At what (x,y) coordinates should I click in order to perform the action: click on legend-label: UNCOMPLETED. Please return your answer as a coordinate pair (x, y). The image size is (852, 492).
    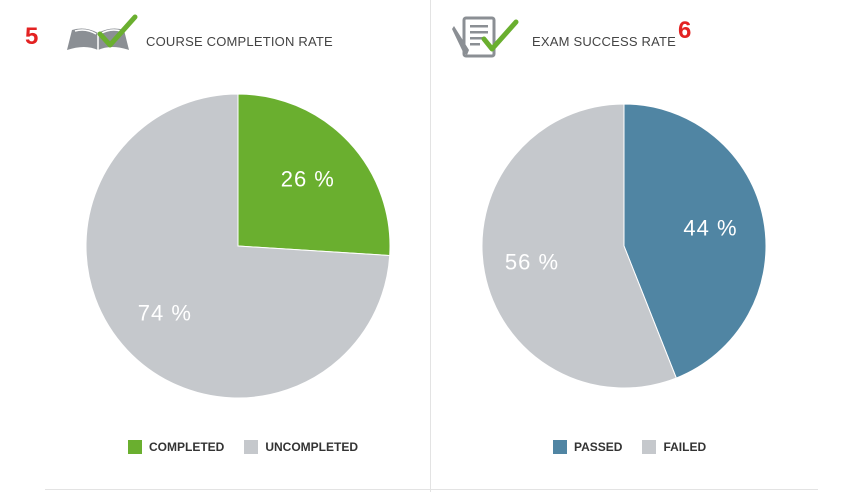
    Looking at the image, I should click on (312, 447).